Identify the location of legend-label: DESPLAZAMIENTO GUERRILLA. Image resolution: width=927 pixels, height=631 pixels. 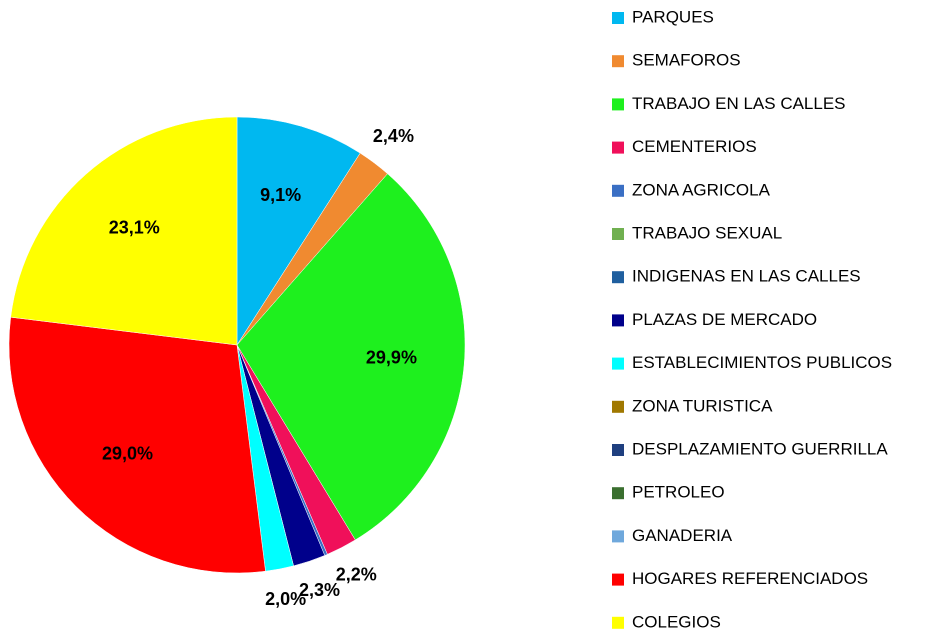
(760, 448).